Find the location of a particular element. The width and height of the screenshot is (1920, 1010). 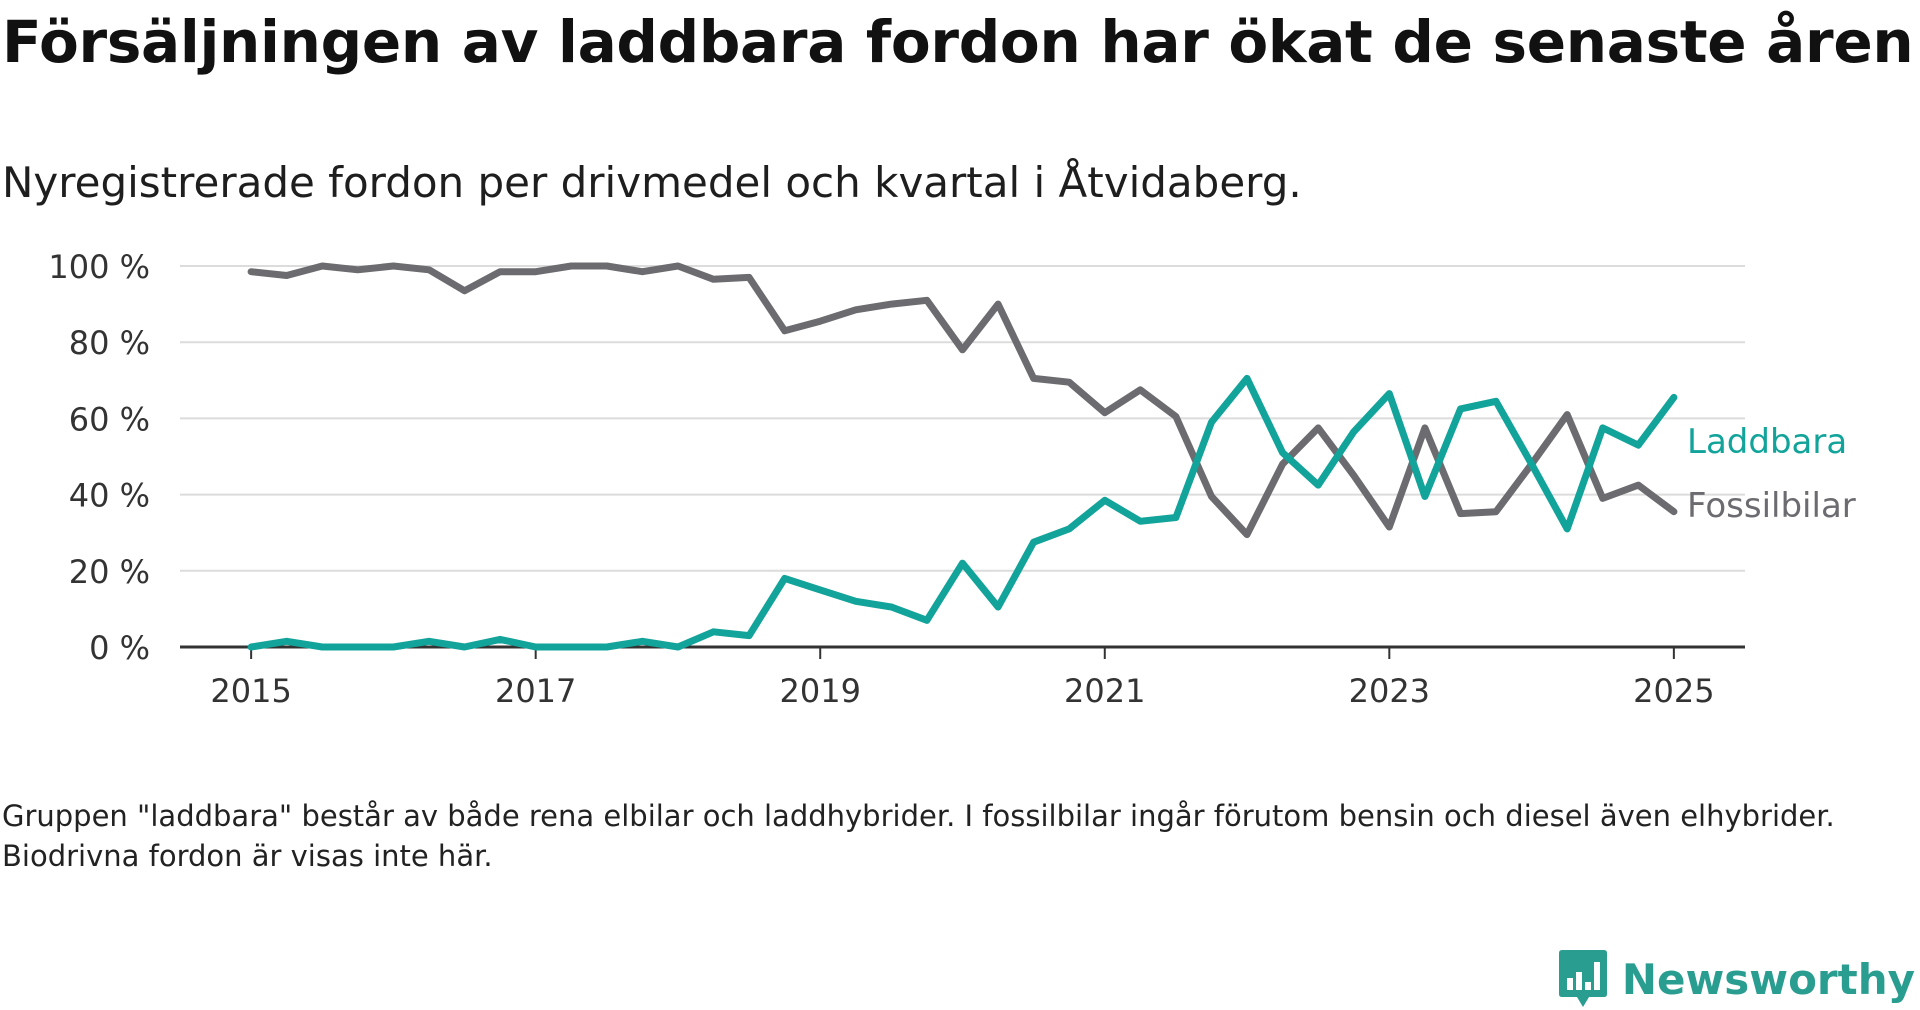

y-tick-label: 0 % is located at coordinates (119, 648).